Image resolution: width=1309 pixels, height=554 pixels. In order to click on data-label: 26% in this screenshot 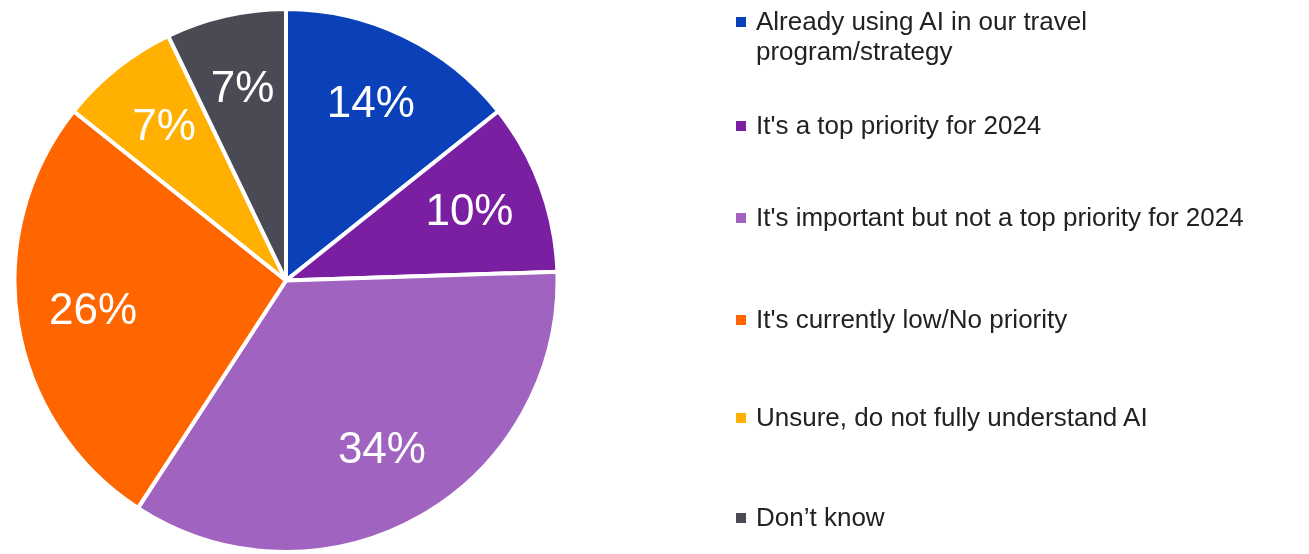, I will do `click(93, 308)`.